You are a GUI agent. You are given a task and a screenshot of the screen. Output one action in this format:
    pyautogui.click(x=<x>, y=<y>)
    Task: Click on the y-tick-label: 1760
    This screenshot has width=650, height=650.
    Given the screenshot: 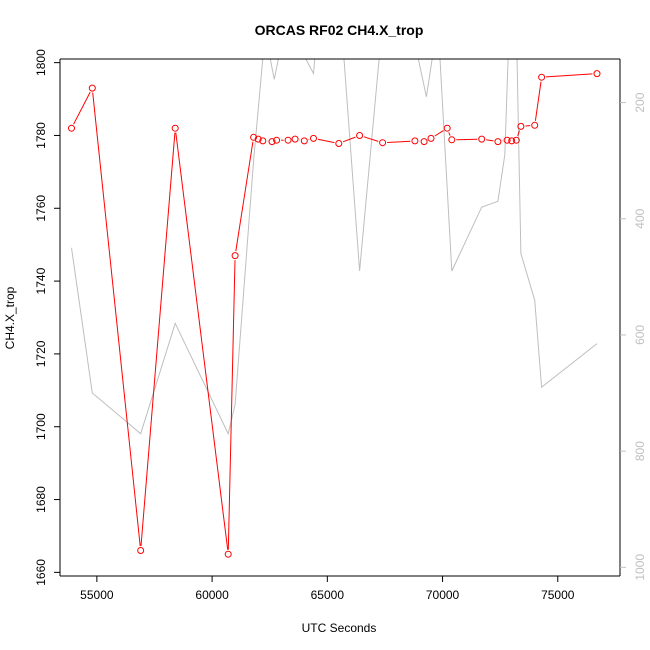 What is the action you would take?
    pyautogui.click(x=41, y=208)
    